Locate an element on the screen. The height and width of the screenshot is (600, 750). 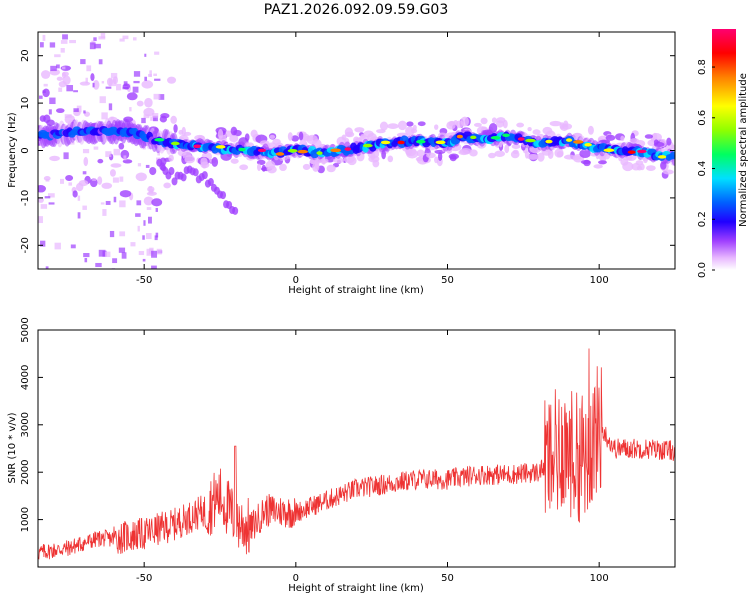
spectrogram-y-tick-label: 0 is located at coordinates (25, 150).